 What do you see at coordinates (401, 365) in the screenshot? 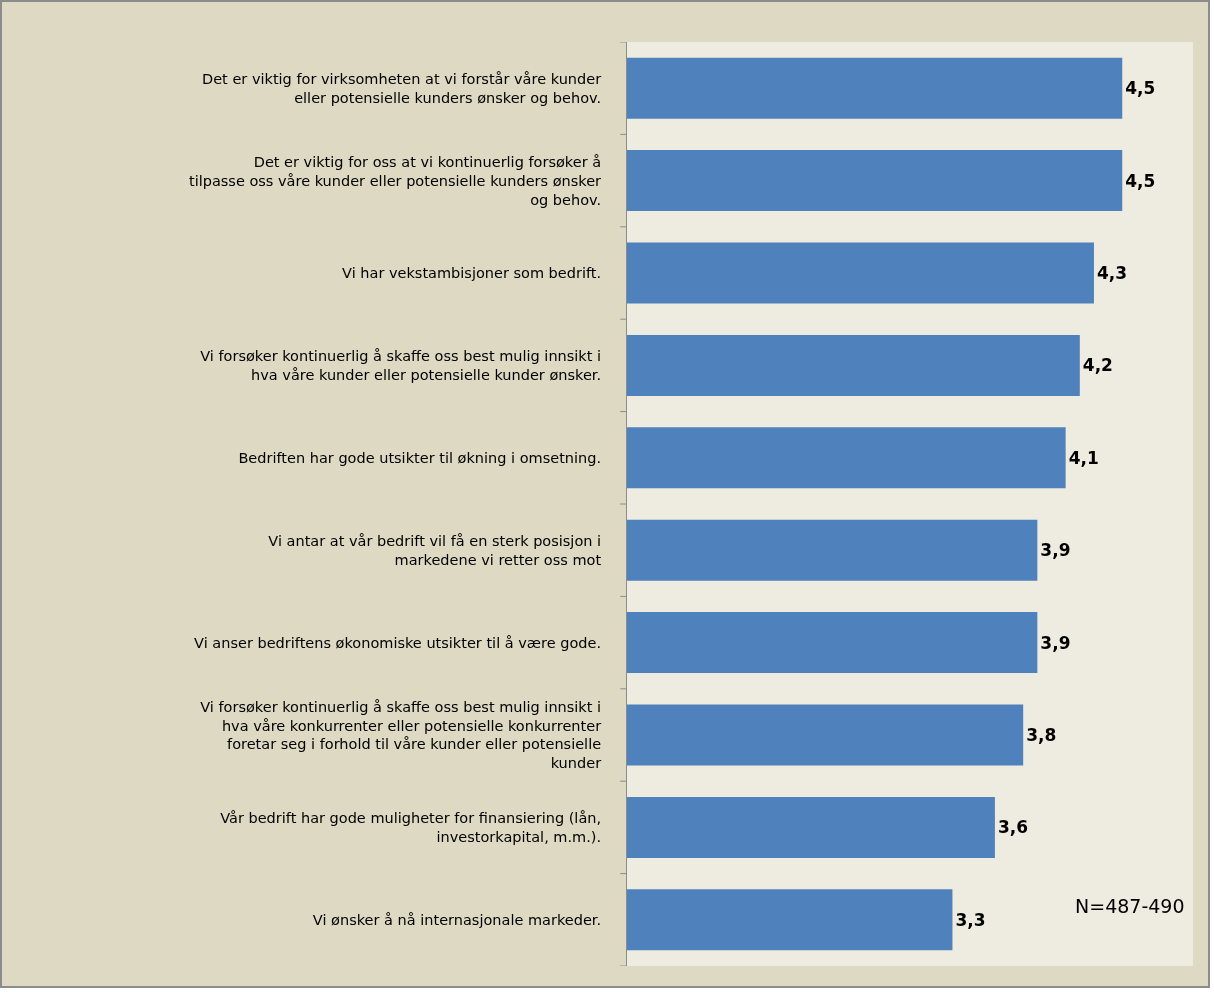
I see `y-tick-label: Vi forsøker kontinuerlig å skaffe oss best mulig innsikt i hva våre kunder eller potensielle kunder ønsker.` at bounding box center [401, 365].